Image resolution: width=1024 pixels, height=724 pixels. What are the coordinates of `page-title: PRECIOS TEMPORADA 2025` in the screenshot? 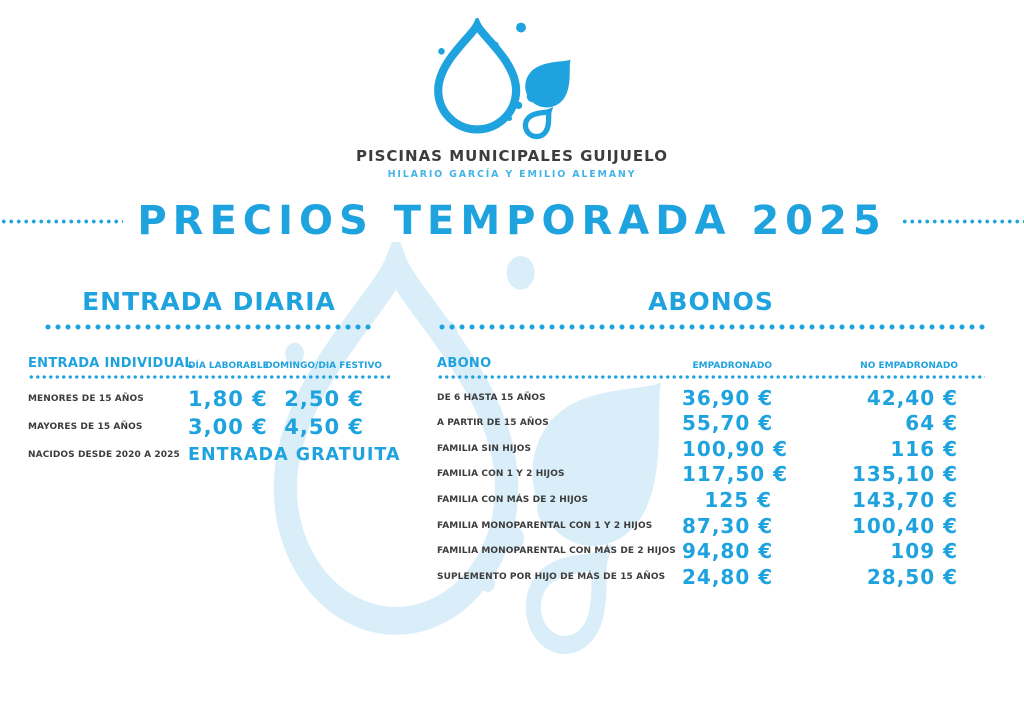 It's located at (512, 221).